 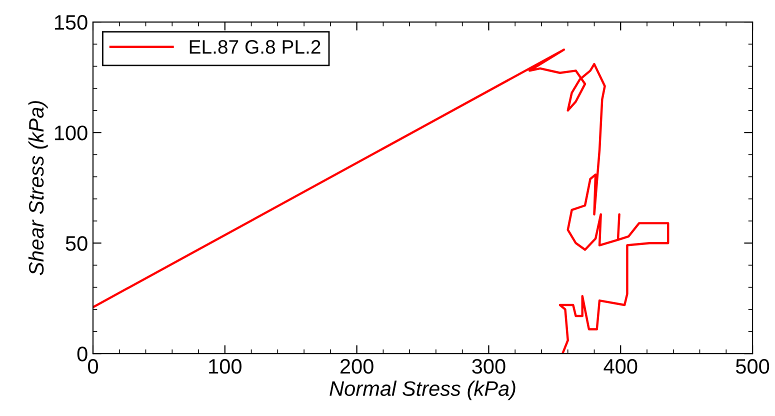 I want to click on y-tick-label: 0, so click(x=82, y=354).